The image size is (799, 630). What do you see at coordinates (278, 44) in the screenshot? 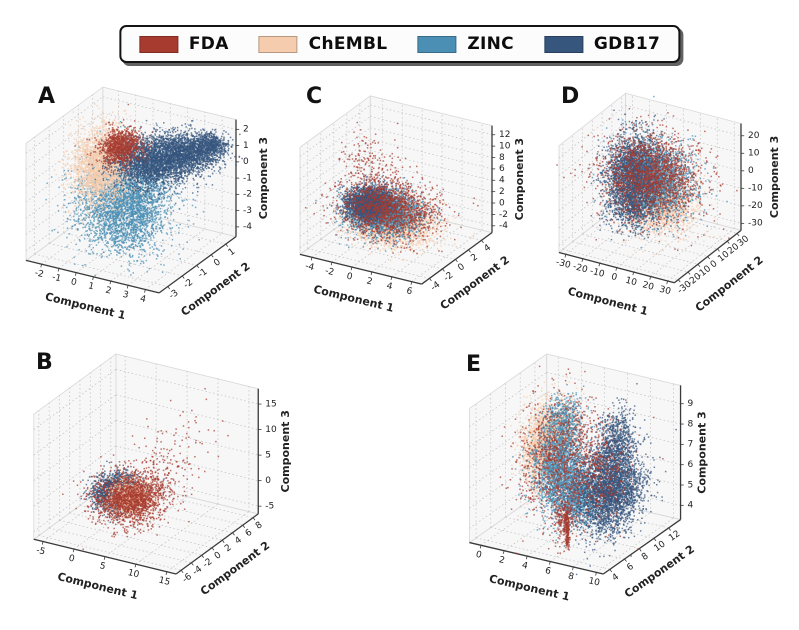
I see `legend-swatch-ChEMBL` at bounding box center [278, 44].